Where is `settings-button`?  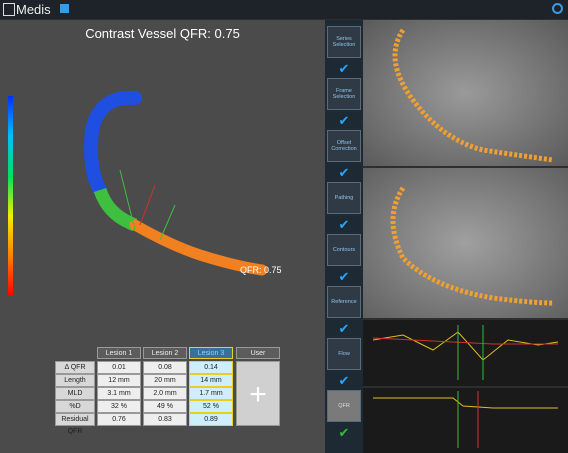
settings-button is located at coordinates (557, 8).